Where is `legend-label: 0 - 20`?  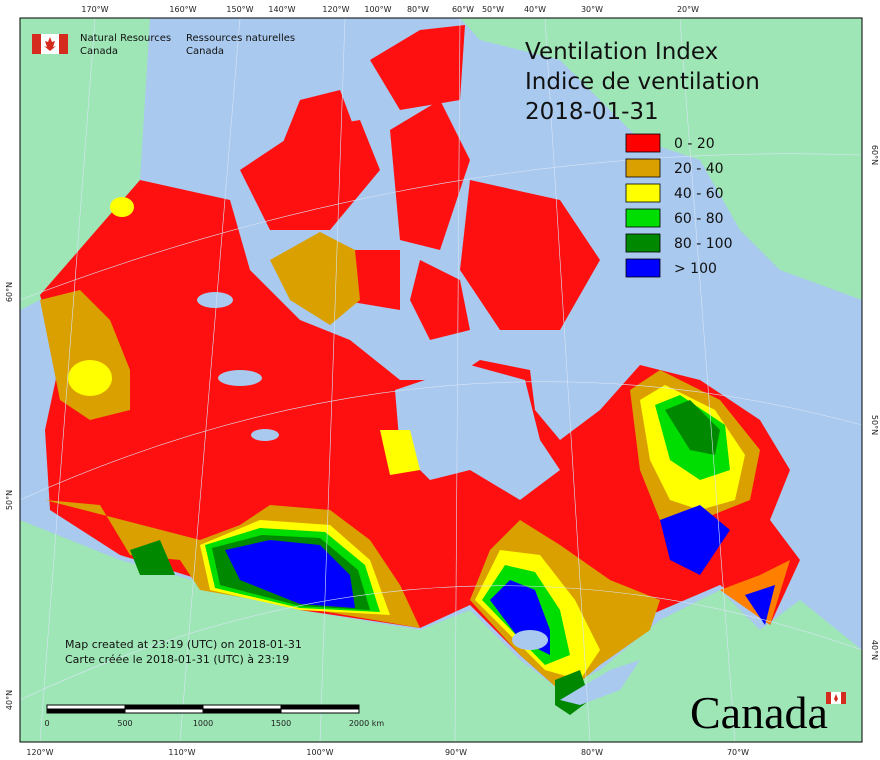 legend-label: 0 - 20 is located at coordinates (694, 144).